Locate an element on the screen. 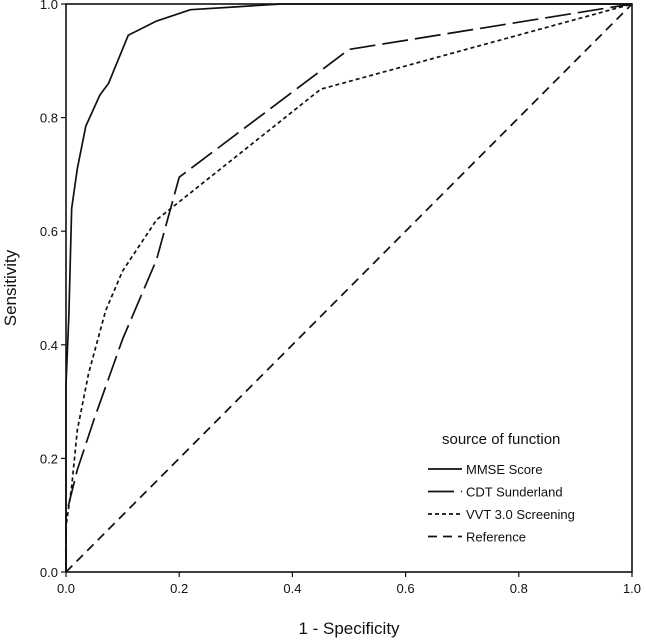  y-axis: 0.0 0.2 0.4 0.6 0.8 1.0 is located at coordinates (53, 290).